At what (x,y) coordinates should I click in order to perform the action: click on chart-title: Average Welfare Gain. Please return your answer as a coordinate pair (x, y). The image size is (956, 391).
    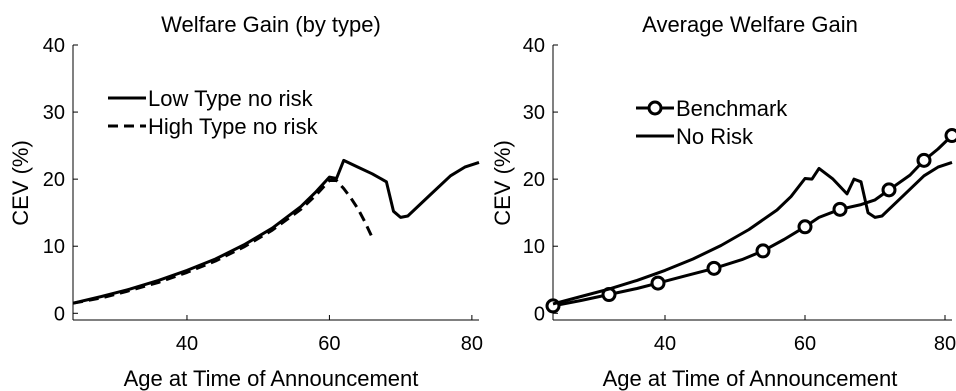
    Looking at the image, I should click on (750, 24).